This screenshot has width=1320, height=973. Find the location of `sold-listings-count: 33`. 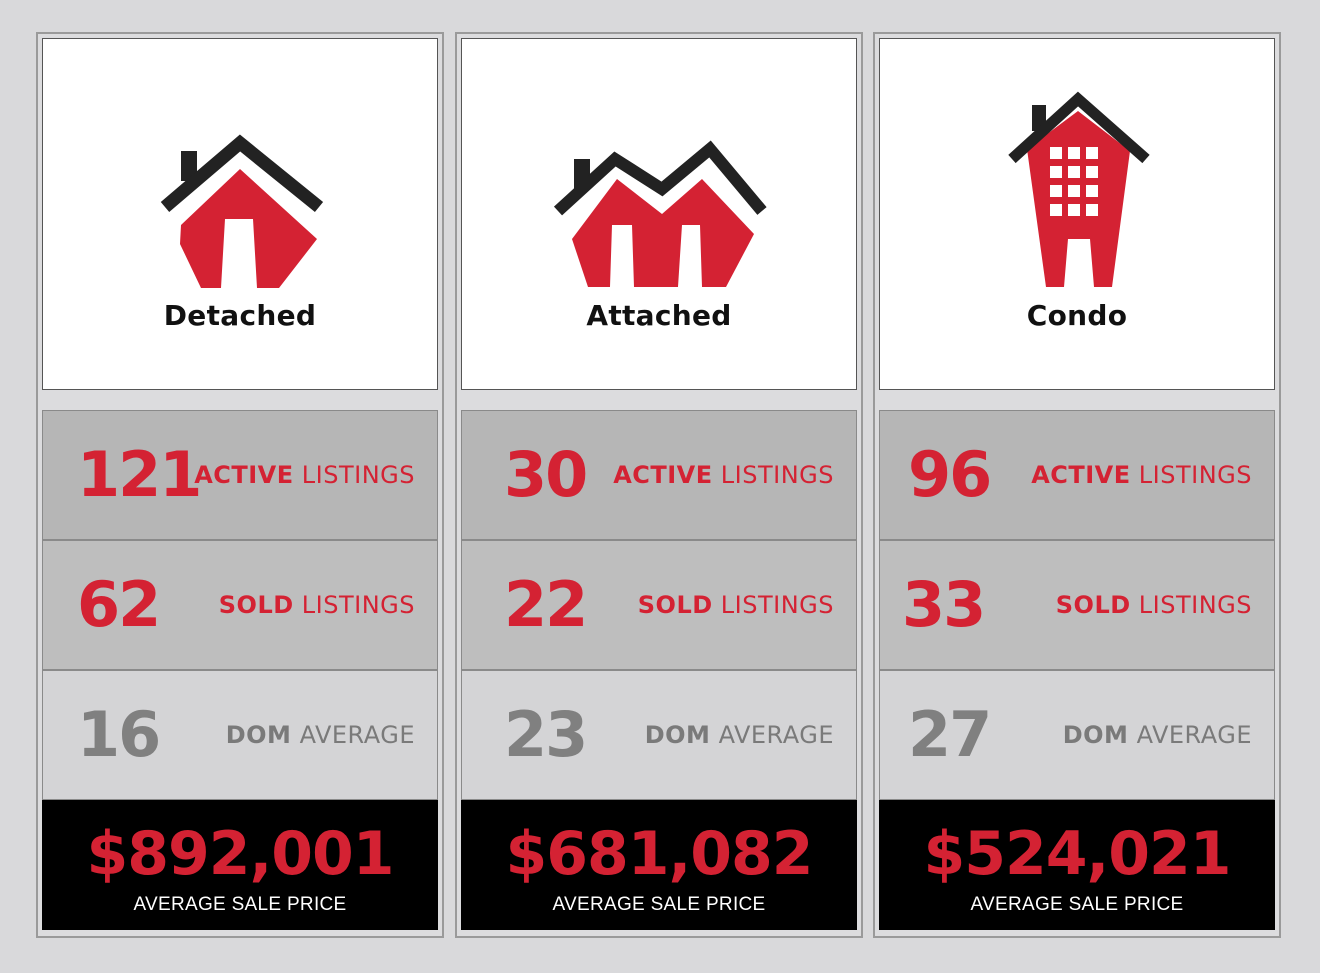

sold-listings-count: 33 is located at coordinates (944, 604).